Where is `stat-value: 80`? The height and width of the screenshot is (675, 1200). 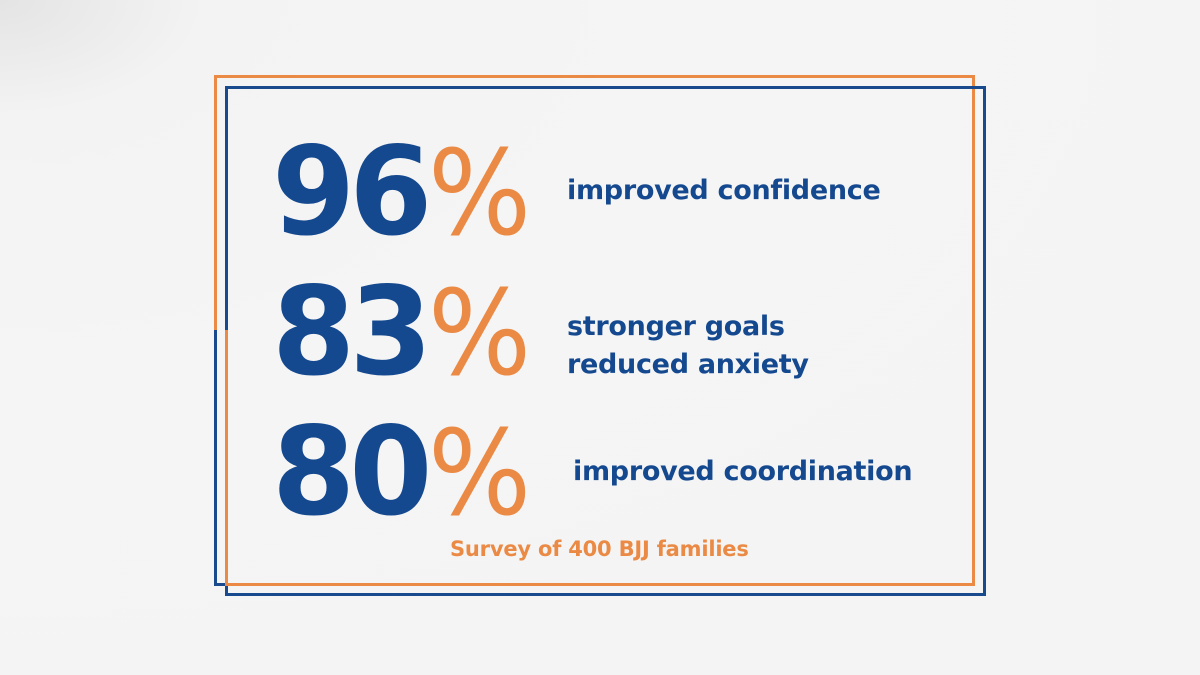
stat-value: 80 is located at coordinates (352, 472).